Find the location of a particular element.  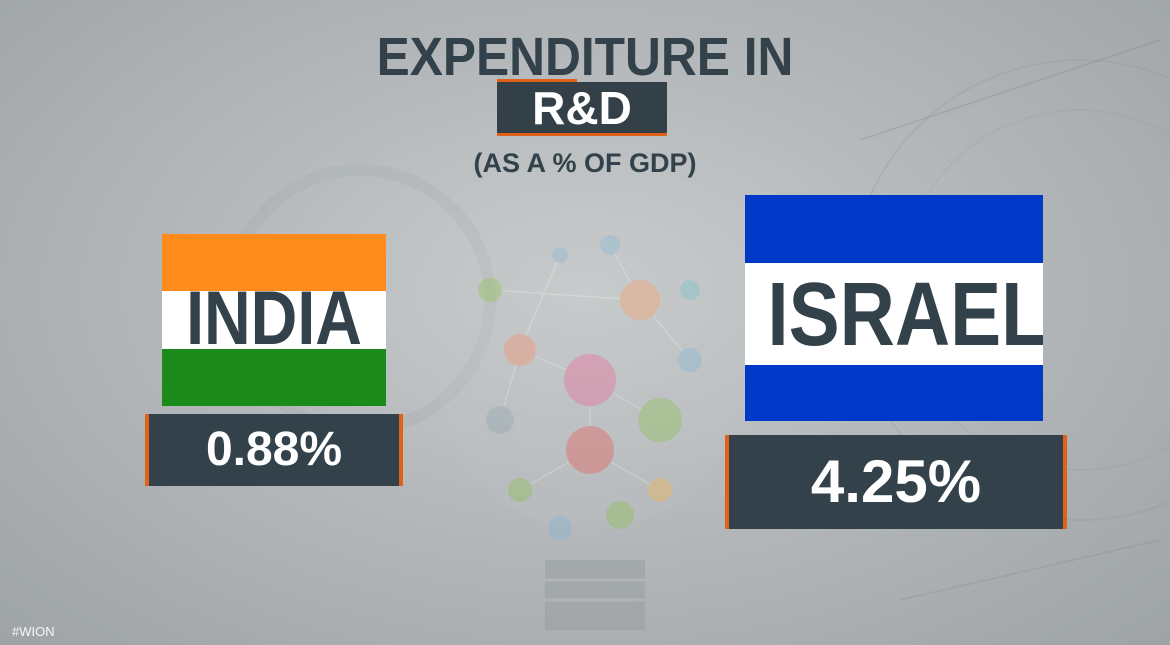

india-value: 0.88% is located at coordinates (274, 450).